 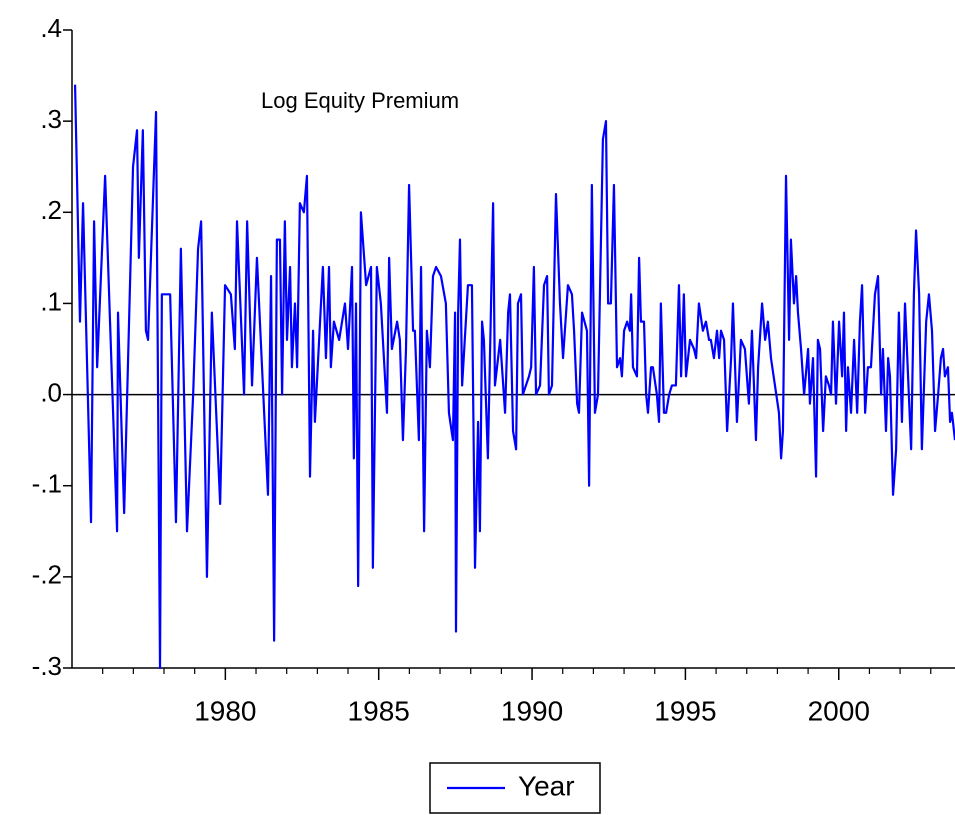 What do you see at coordinates (47, 666) in the screenshot?
I see `y-tick-label: -.3` at bounding box center [47, 666].